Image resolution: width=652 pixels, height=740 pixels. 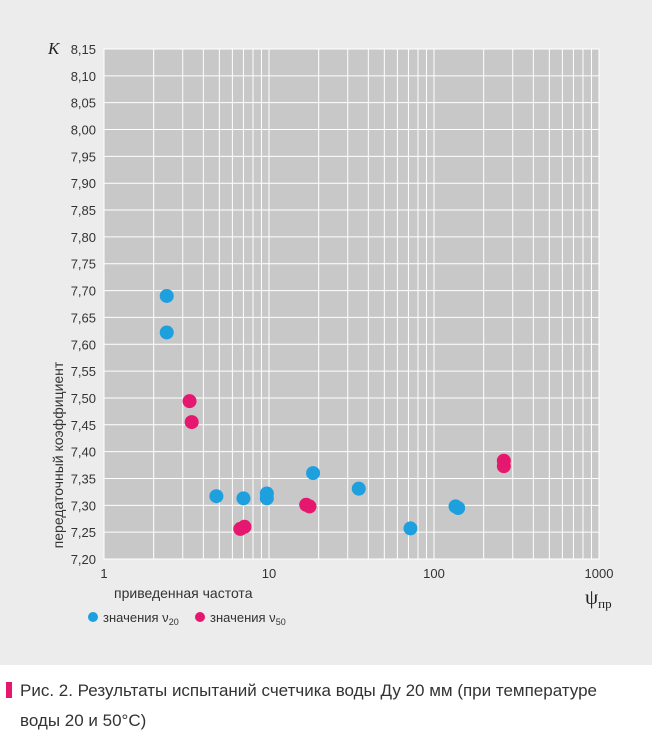 What do you see at coordinates (83, 317) in the screenshot?
I see `y-tick-label: 7,65` at bounding box center [83, 317].